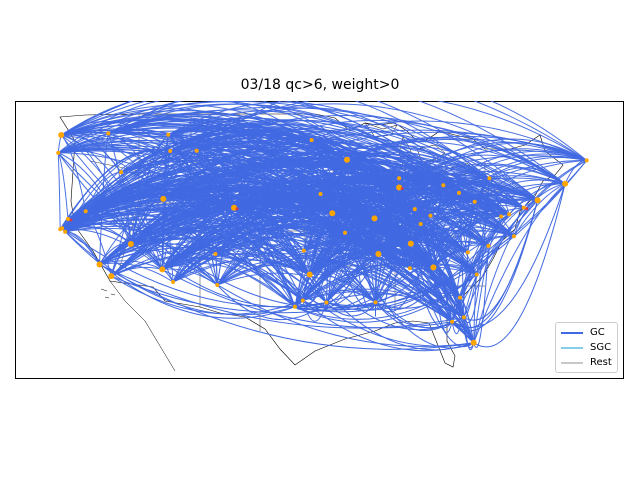 The width and height of the screenshot is (640, 480). Describe the element at coordinates (586, 347) in the screenshot. I see `legend: GC SGC Rest` at that location.